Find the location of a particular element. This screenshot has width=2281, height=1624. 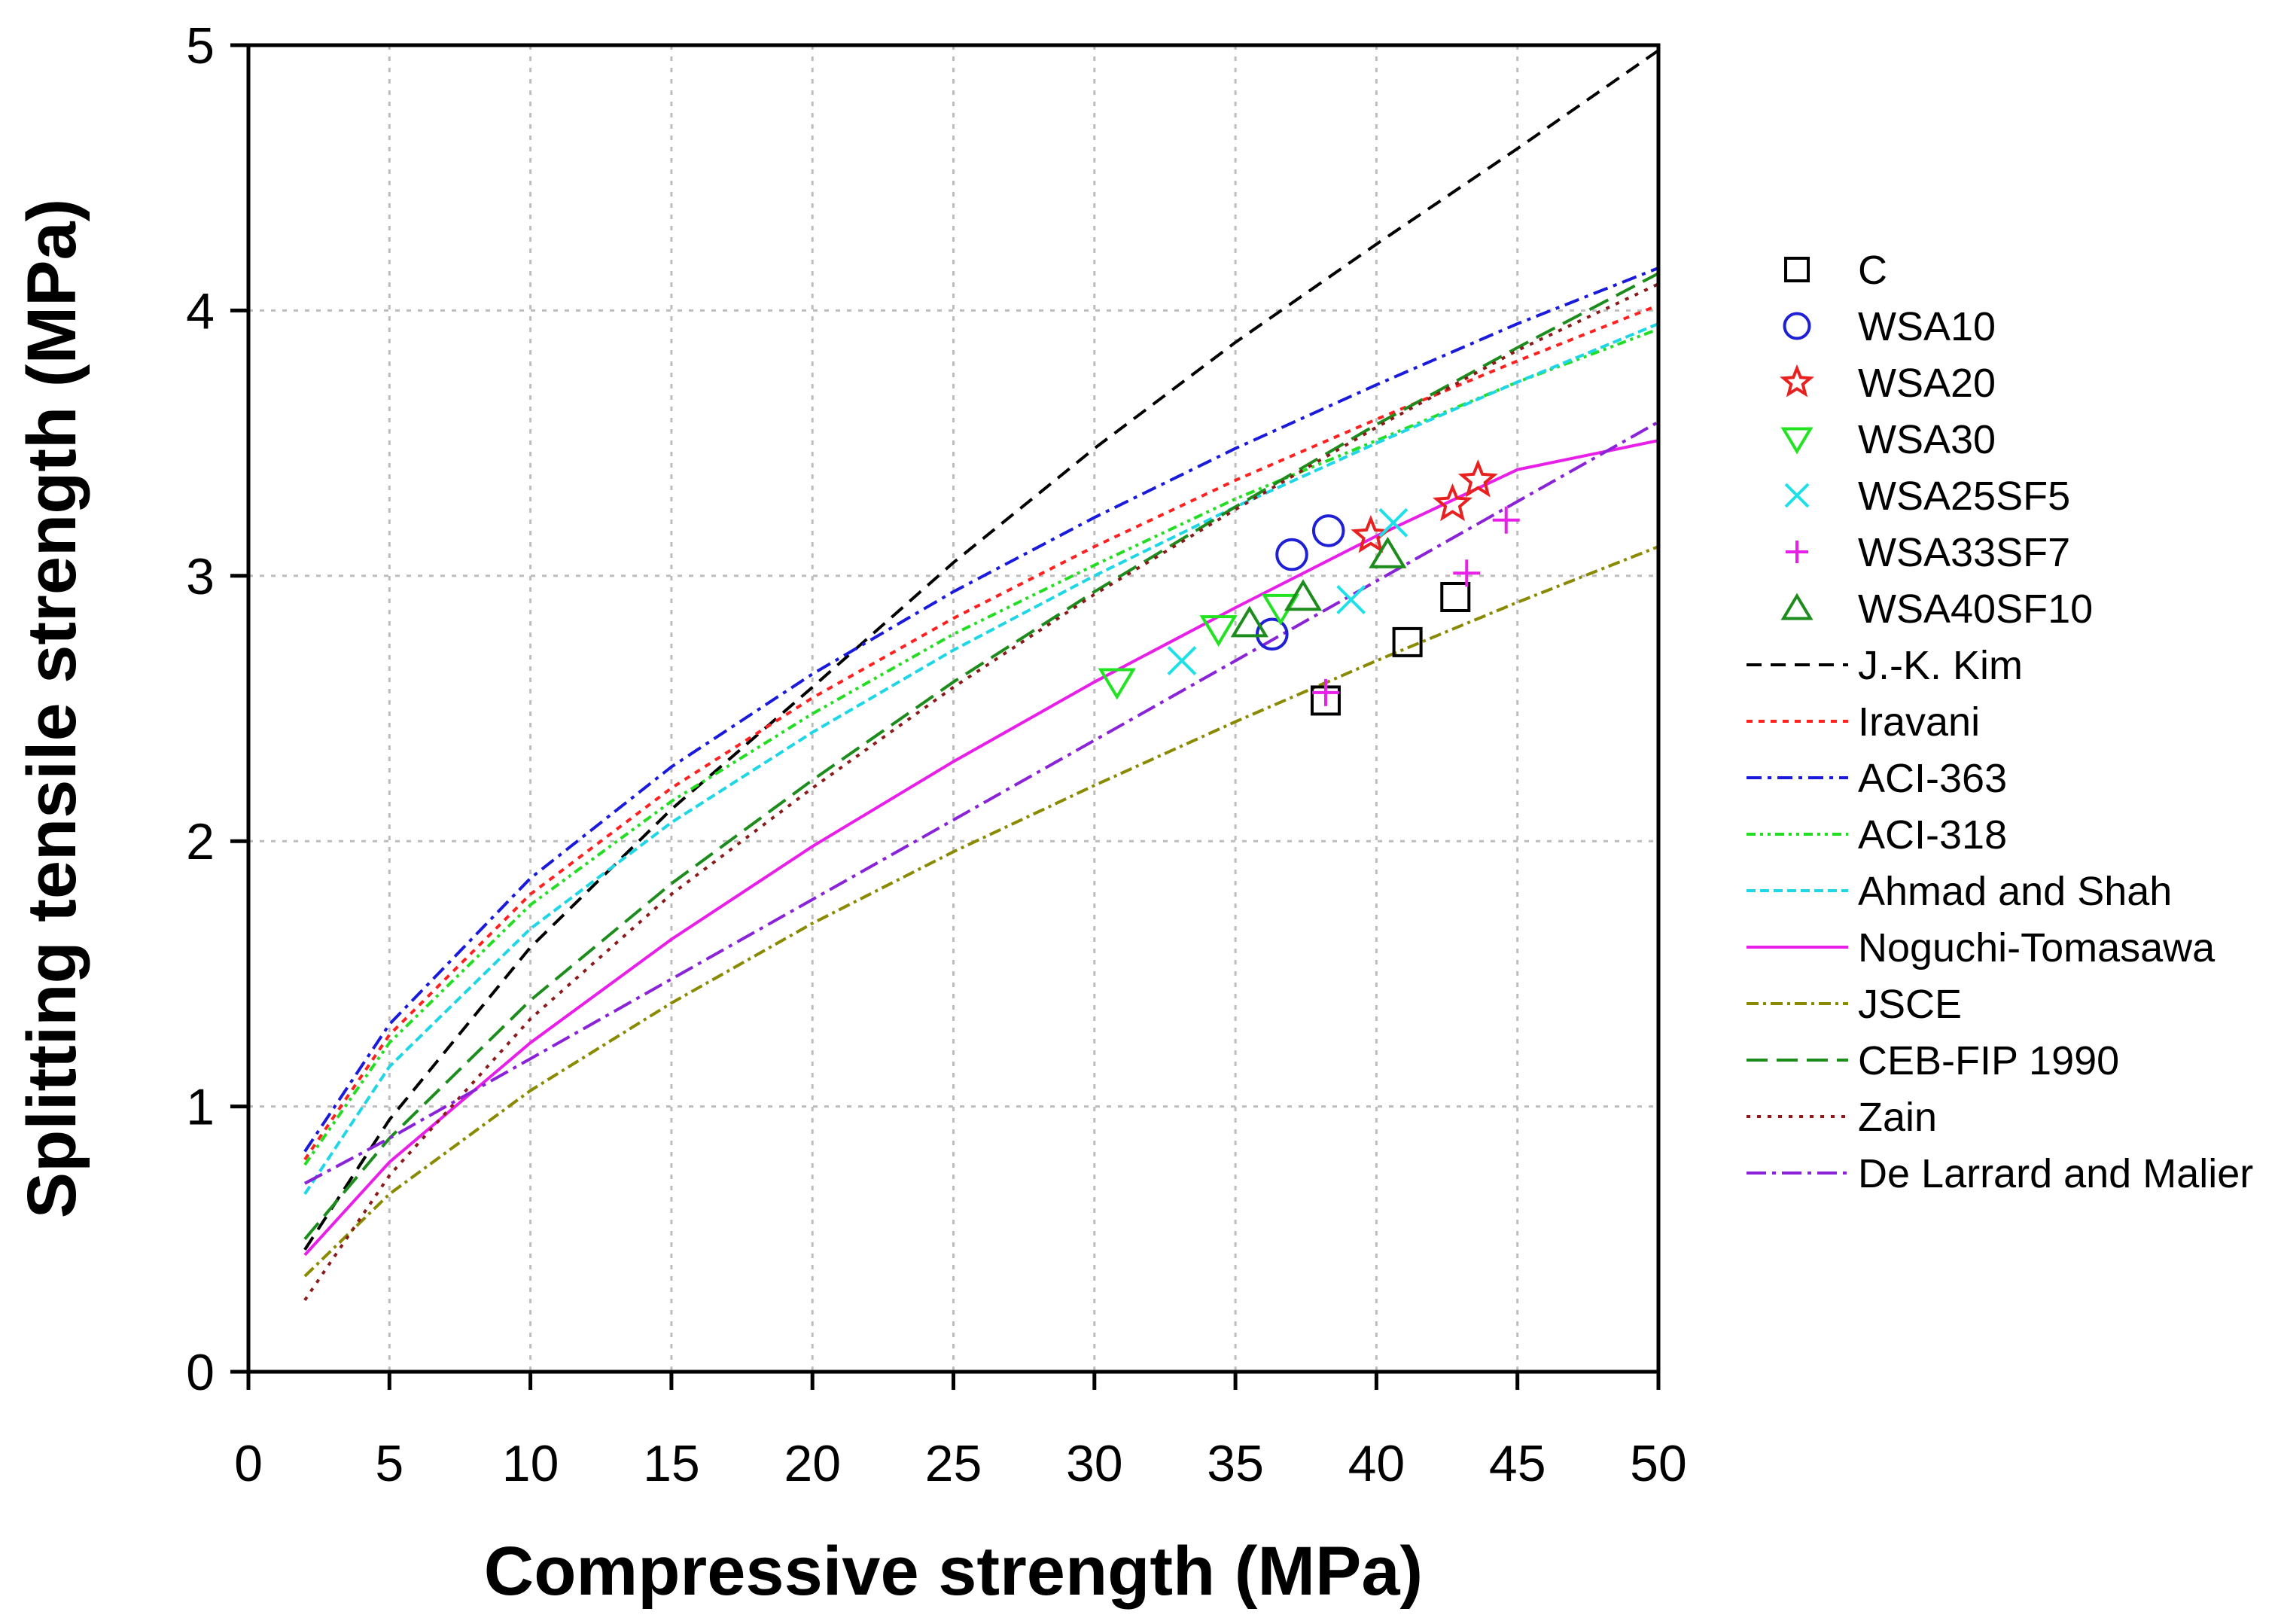

x-tick-label: 15 is located at coordinates (671, 1463).